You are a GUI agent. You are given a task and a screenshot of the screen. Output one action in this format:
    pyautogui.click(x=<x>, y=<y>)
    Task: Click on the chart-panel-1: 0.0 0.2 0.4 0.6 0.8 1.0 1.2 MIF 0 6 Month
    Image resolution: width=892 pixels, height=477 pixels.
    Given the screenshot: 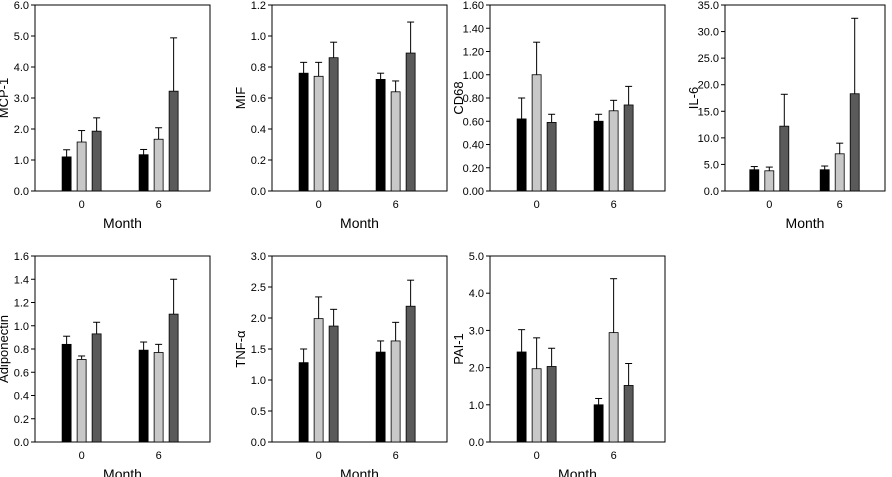 What is the action you would take?
    pyautogui.click(x=340, y=115)
    